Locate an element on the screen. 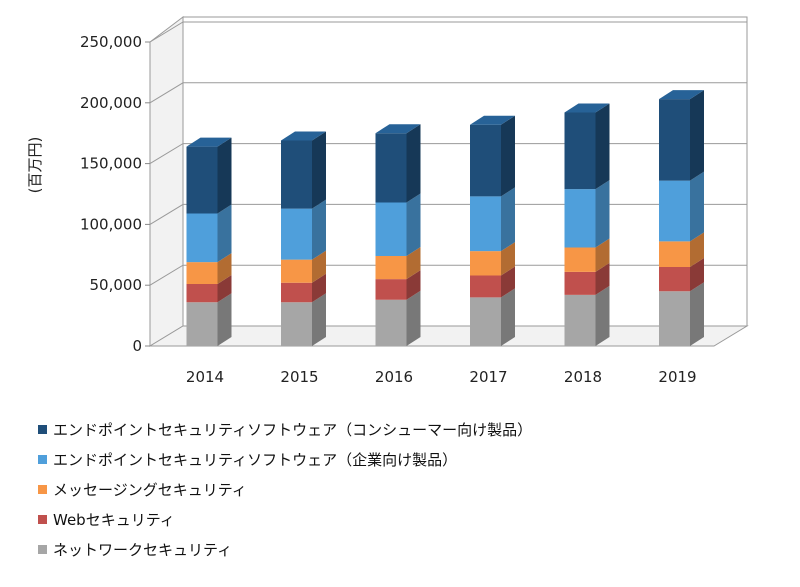 The height and width of the screenshot is (587, 800). legend-item: エンドポイントセキュリティソフトウェア（企業向け製品） is located at coordinates (285, 459).